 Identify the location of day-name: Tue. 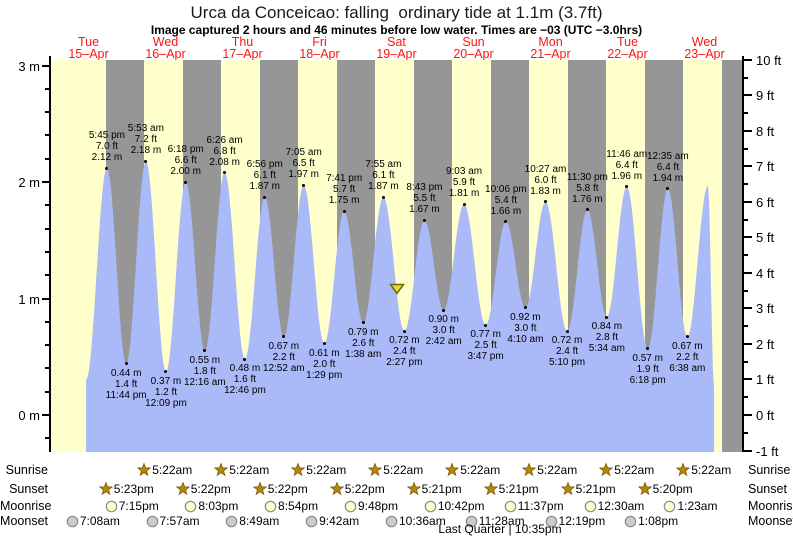
(88, 42).